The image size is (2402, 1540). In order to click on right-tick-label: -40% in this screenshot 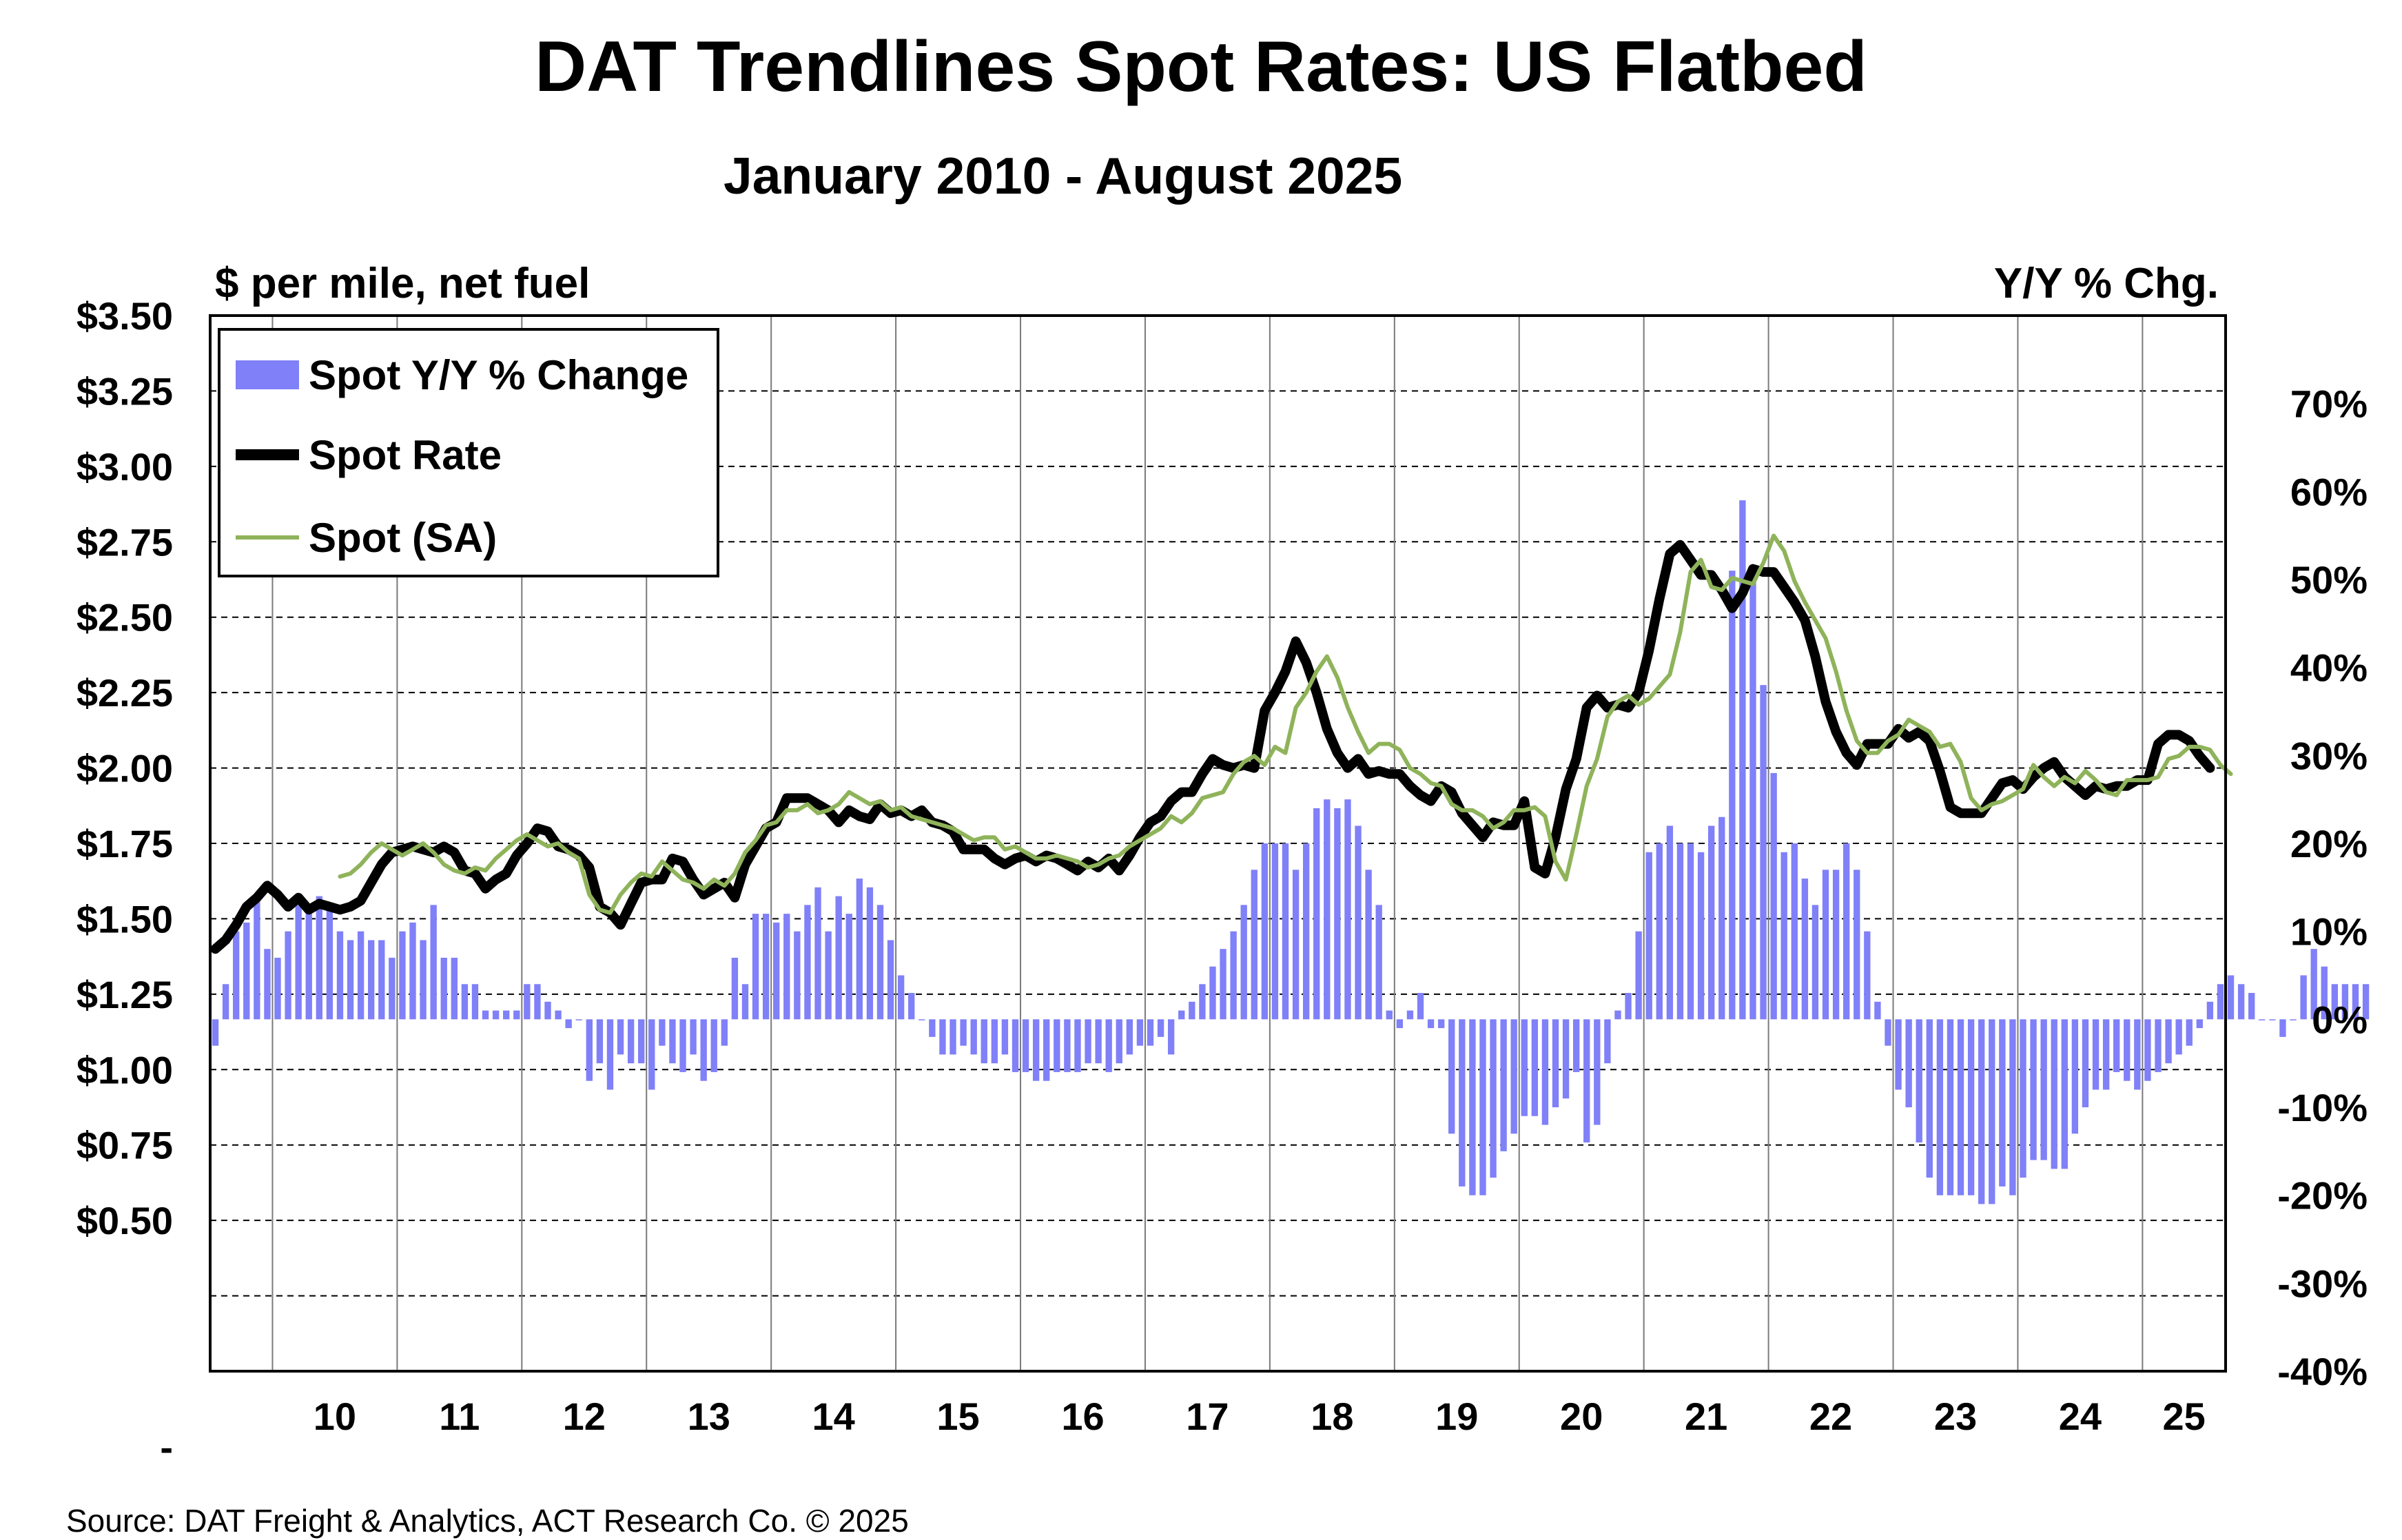, I will do `click(2322, 1371)`.